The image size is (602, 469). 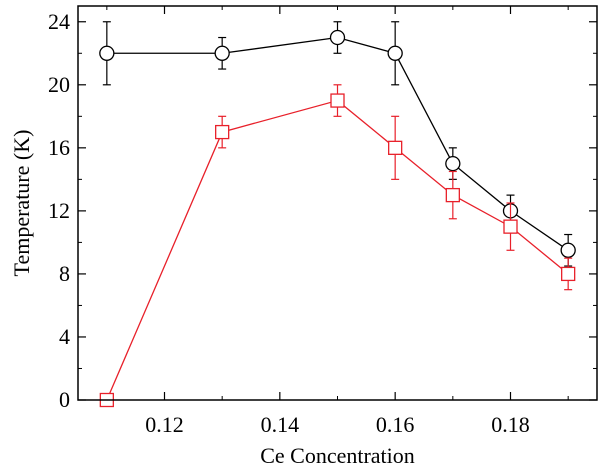 I want to click on y-tick-label: 12, so click(x=59, y=210).